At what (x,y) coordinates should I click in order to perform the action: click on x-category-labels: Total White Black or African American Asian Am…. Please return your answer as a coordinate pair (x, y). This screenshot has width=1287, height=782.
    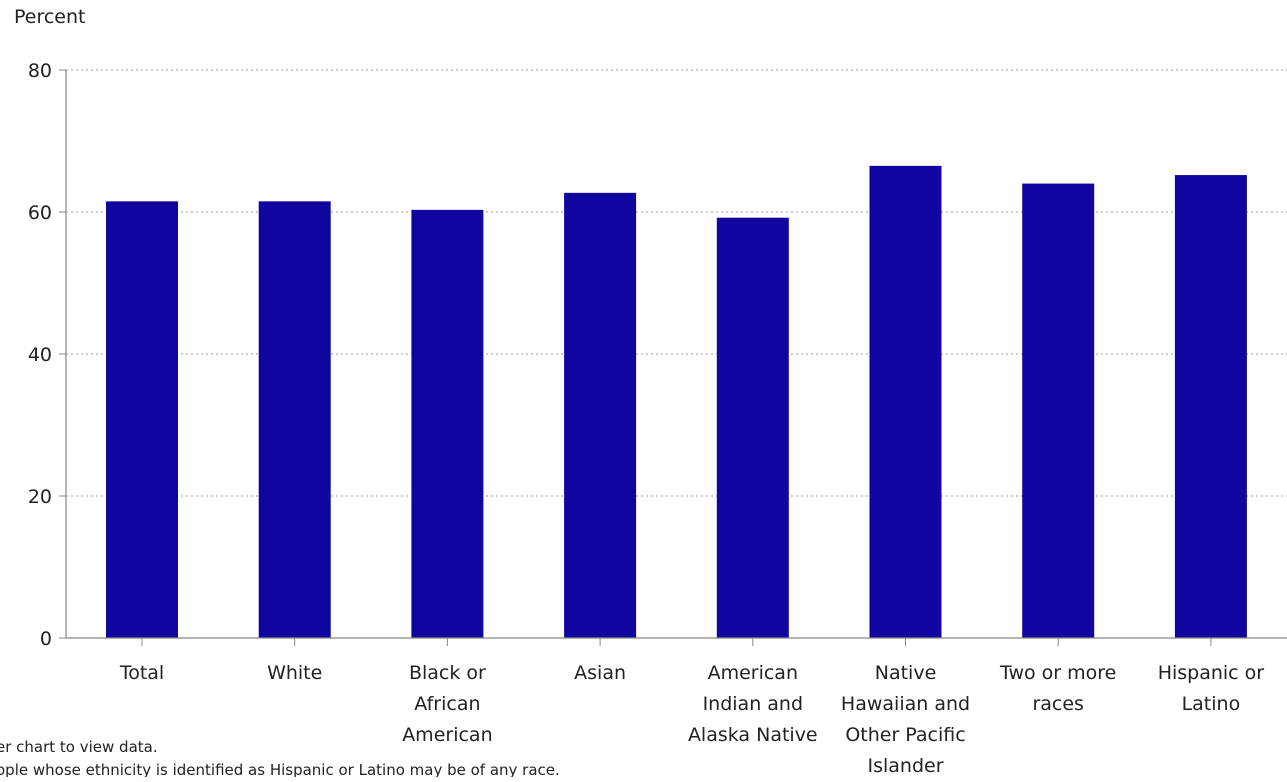
    Looking at the image, I should click on (691, 719).